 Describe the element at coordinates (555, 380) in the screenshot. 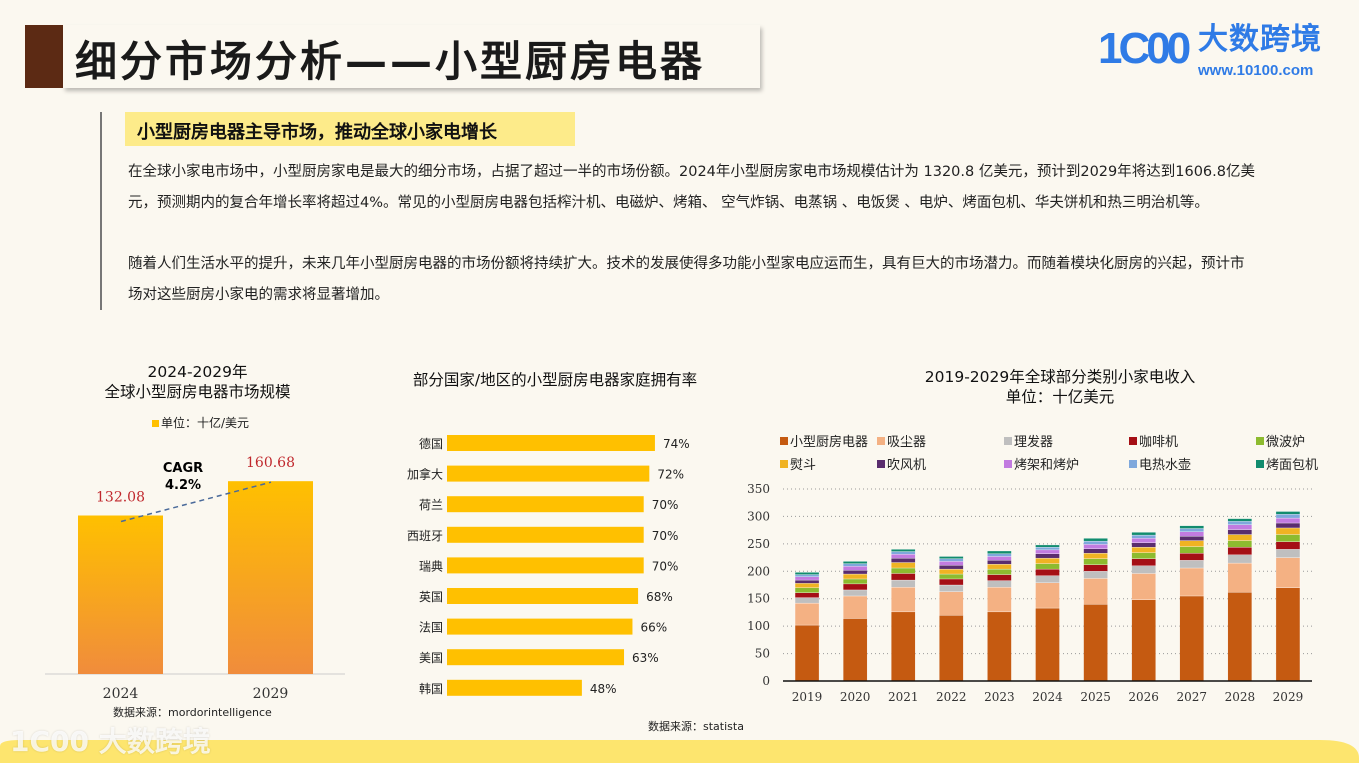

I see `chart2-title: 部分国家/地区的小型厨房电器家庭拥有率` at that location.